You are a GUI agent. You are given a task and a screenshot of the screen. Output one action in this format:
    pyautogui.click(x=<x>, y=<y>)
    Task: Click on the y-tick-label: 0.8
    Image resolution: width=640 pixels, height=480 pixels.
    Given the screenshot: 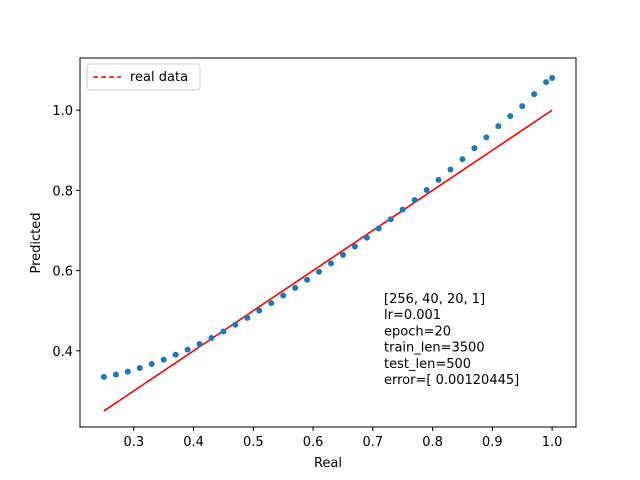 What is the action you would take?
    pyautogui.click(x=62, y=191)
    